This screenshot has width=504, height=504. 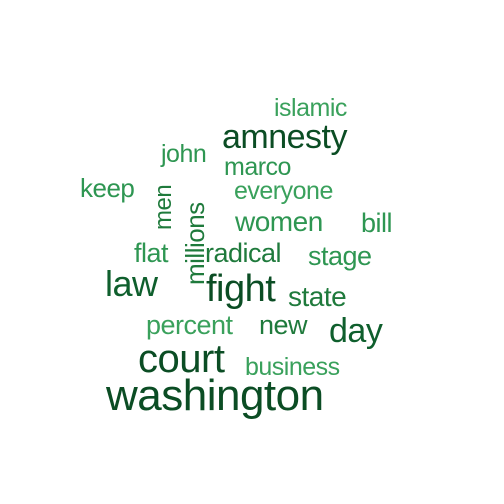 What do you see at coordinates (340, 256) in the screenshot?
I see `word-stage: stage` at bounding box center [340, 256].